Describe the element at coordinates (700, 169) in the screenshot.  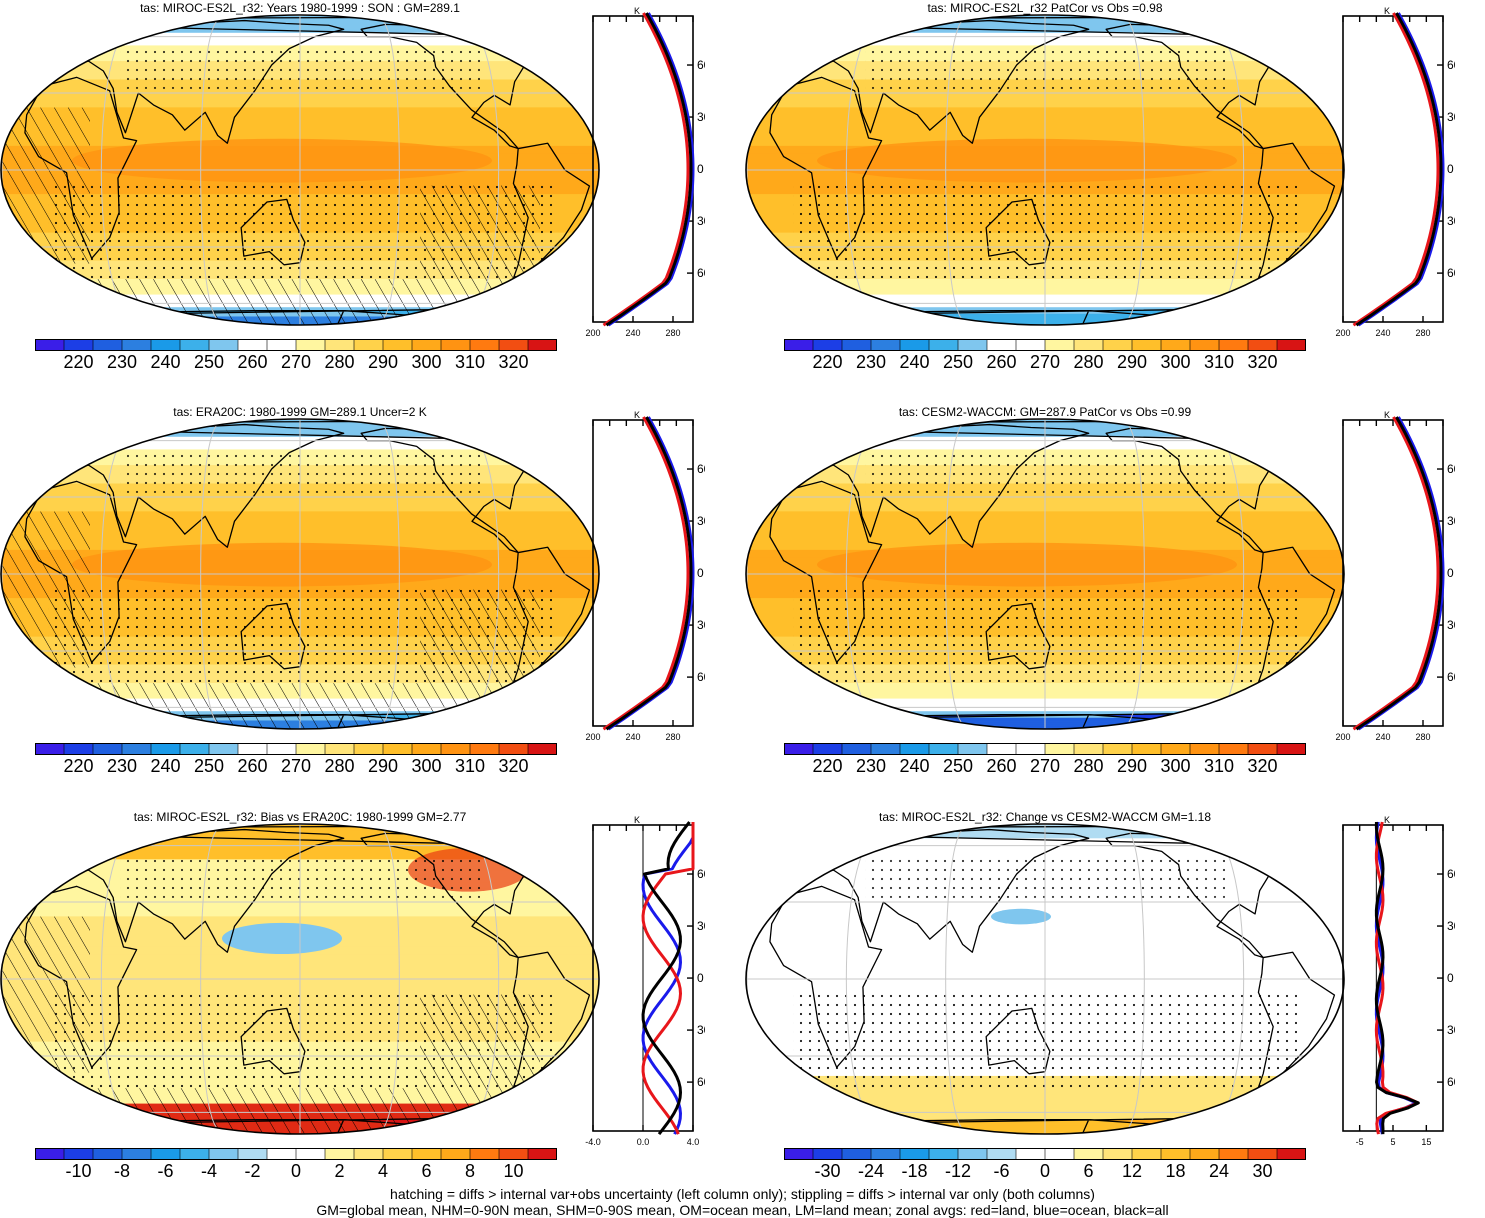
I see `zonal-ytick-label: 0` at that location.